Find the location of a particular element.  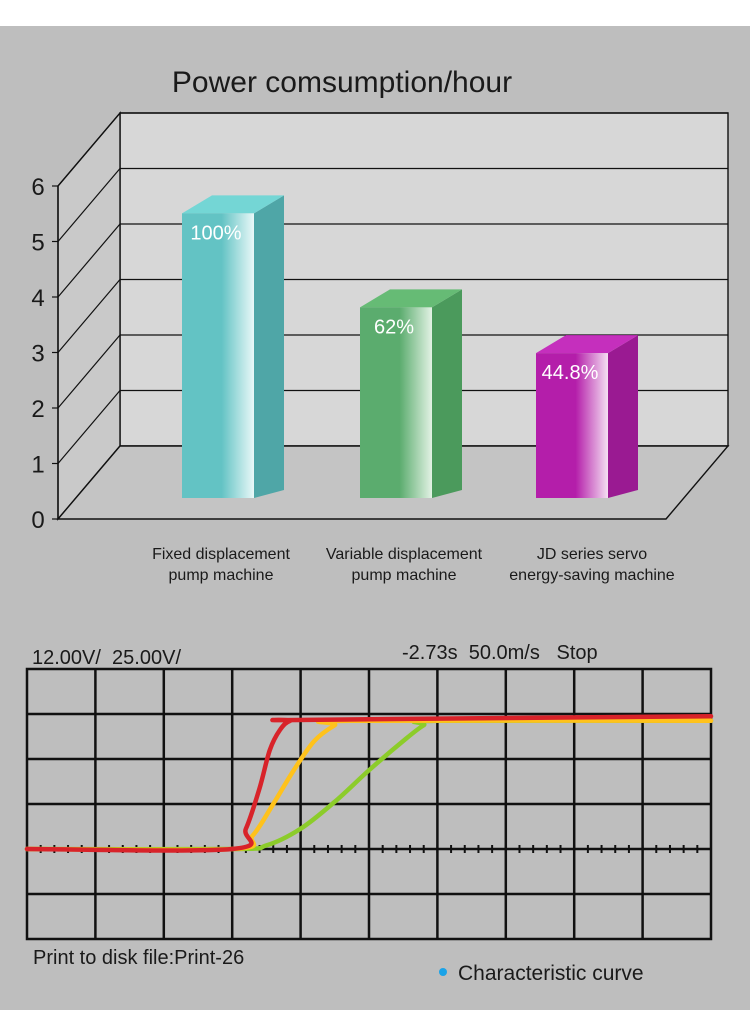

x-category-label: JD series servo energy-saving machine is located at coordinates (592, 565).